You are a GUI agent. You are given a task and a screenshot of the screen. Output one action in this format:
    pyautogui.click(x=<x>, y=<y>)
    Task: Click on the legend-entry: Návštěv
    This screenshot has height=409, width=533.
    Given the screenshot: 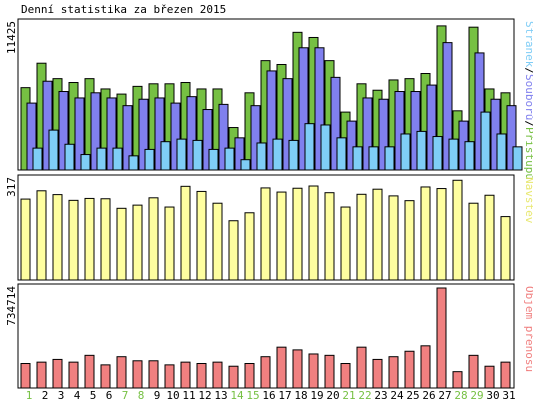 What is the action you would take?
    pyautogui.click(x=528, y=200)
    